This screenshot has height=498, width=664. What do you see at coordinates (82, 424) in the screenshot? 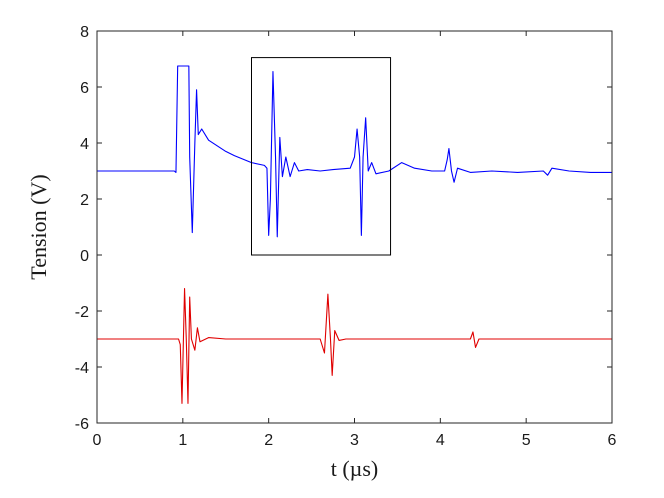
I see `y-tick-label: -6` at bounding box center [82, 424].